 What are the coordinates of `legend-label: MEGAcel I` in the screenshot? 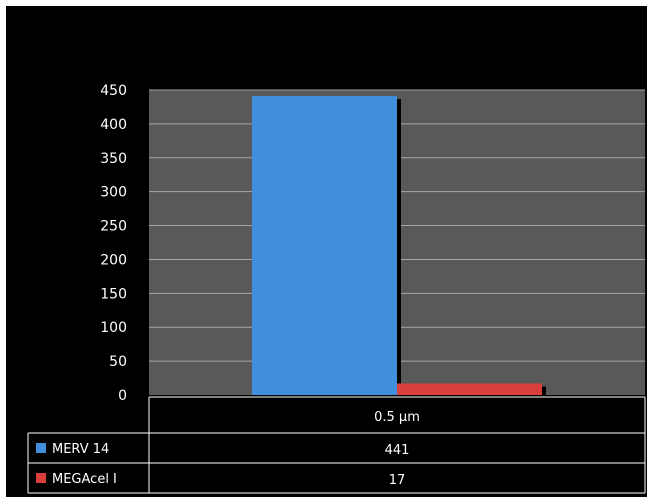 It's located at (84, 479).